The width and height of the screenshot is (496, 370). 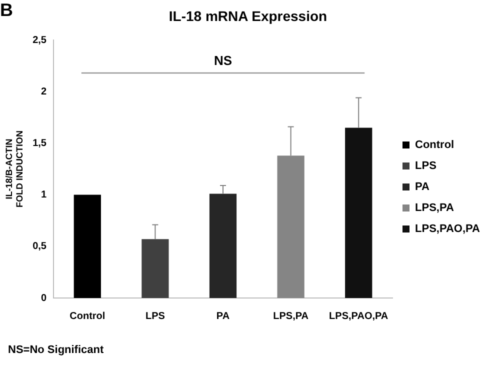 I want to click on y-axis-title: IL-18/B-ACTIN FOLD INDUCTION, so click(x=14, y=169).